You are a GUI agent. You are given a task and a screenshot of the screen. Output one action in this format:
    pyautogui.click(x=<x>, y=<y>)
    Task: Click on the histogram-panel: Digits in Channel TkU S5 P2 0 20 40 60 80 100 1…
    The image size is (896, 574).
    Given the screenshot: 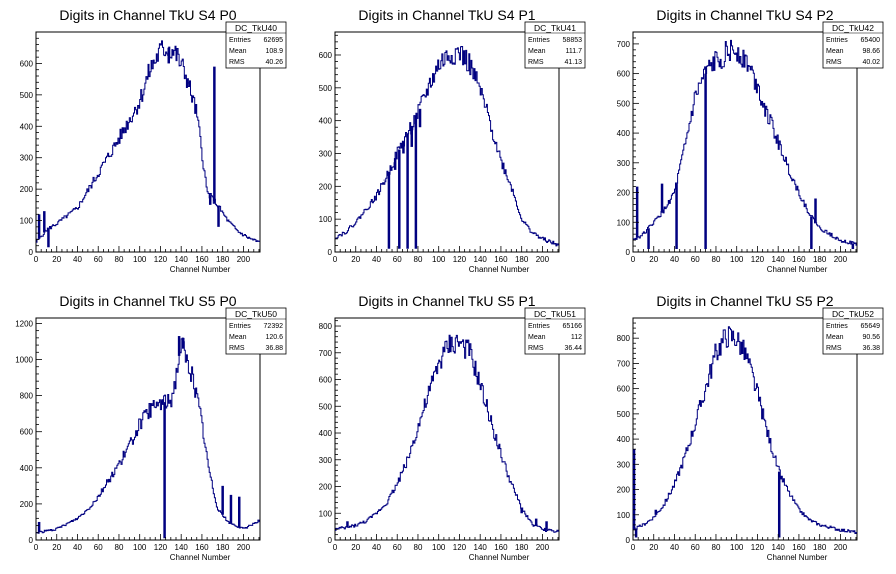 What is the action you would take?
    pyautogui.click(x=750, y=427)
    